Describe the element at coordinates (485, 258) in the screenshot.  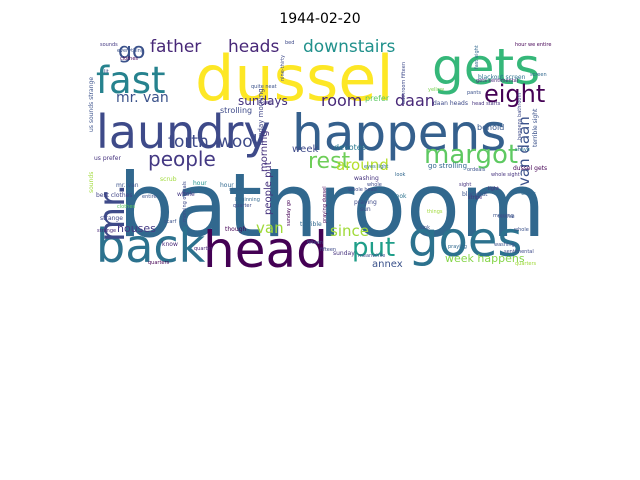
I see `cloud-word: week happens` at that location.